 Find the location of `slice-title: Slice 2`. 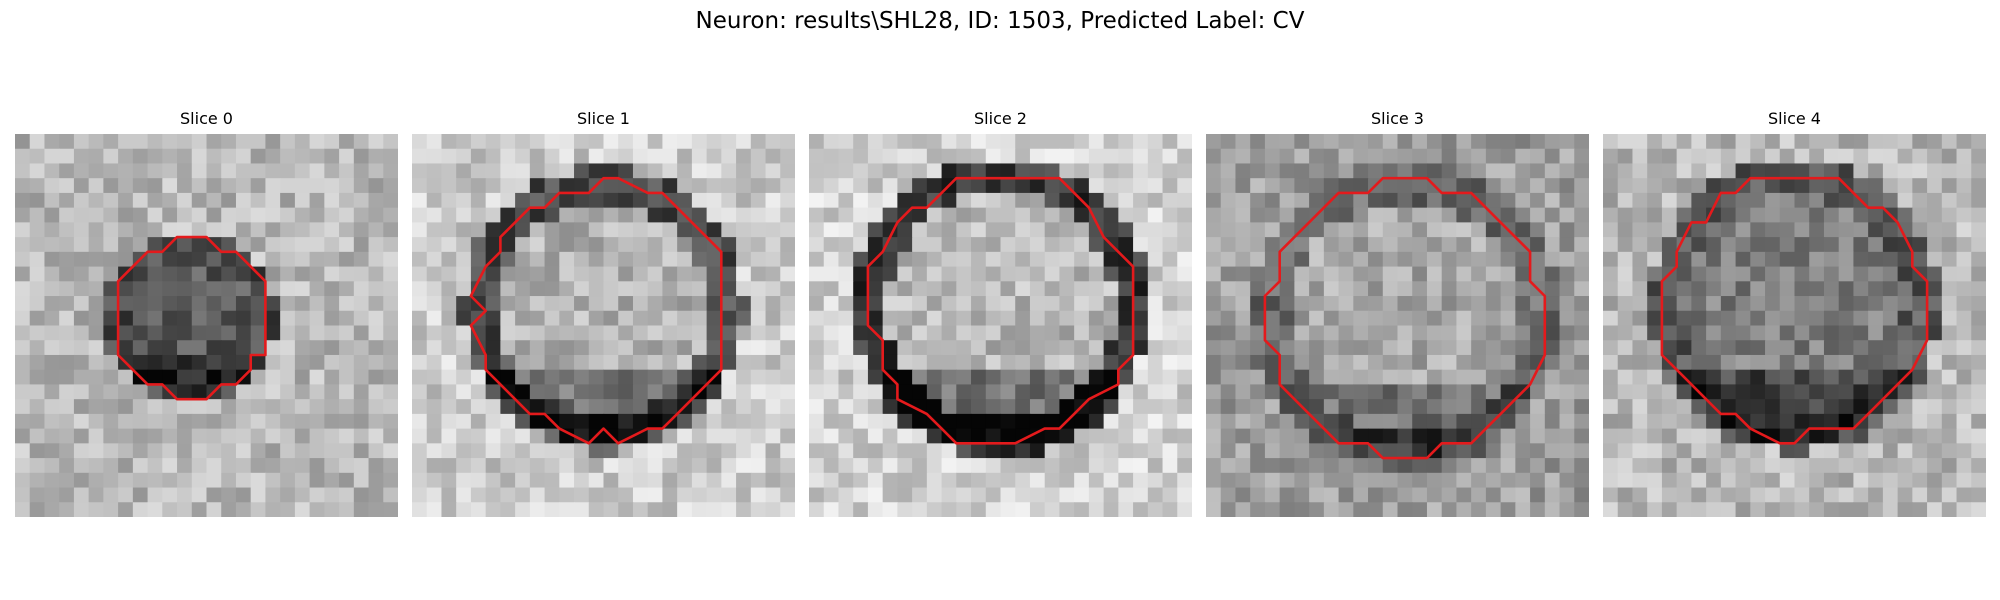

slice-title: Slice 2 is located at coordinates (1000, 118).